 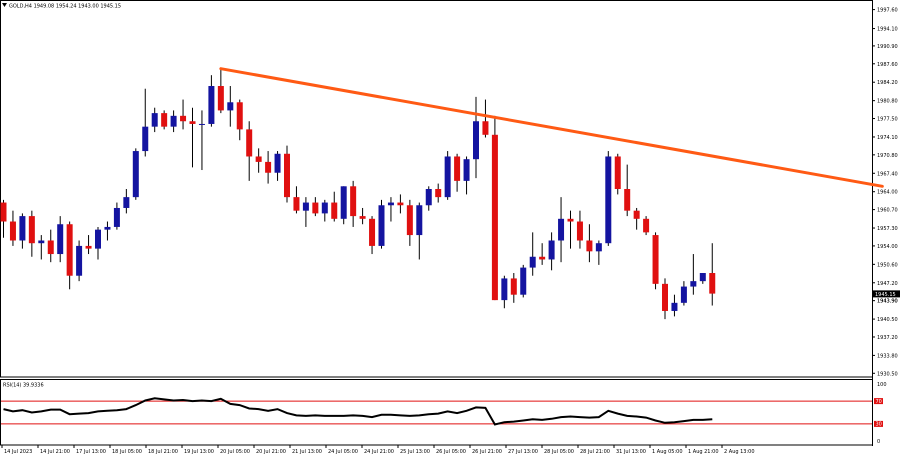 I want to click on time-axis-label: 24 Jul 05:00, so click(x=343, y=452).